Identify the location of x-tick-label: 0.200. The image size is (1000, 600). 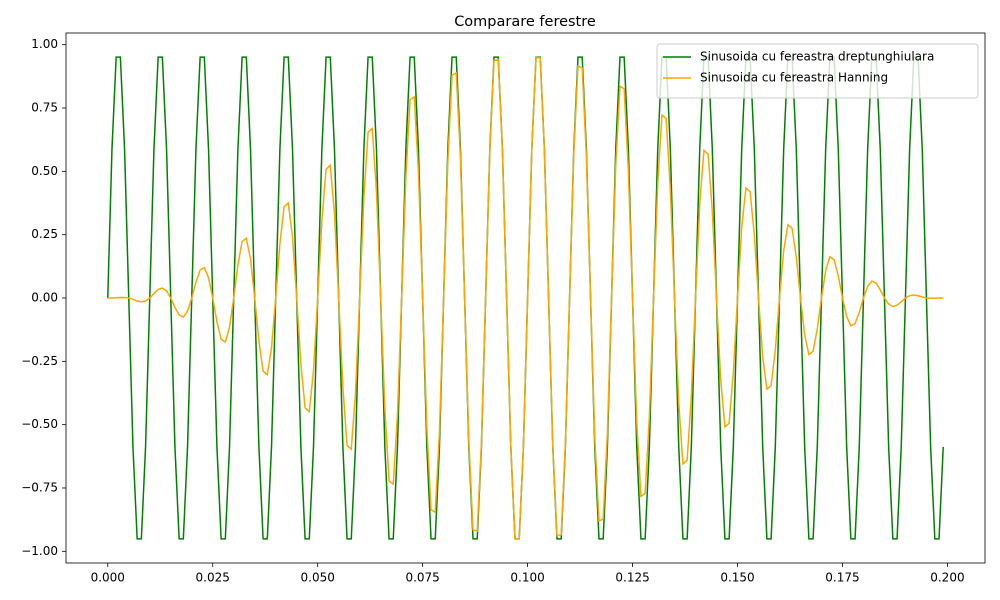
(947, 578).